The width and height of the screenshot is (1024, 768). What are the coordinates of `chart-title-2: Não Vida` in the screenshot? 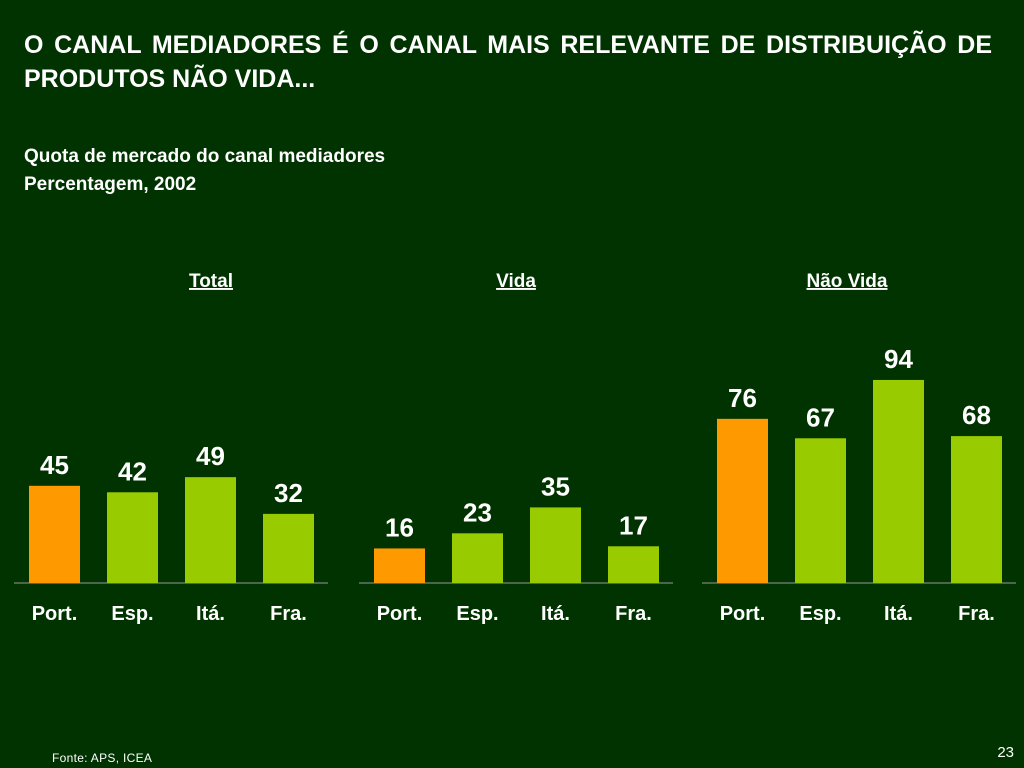 It's located at (847, 281).